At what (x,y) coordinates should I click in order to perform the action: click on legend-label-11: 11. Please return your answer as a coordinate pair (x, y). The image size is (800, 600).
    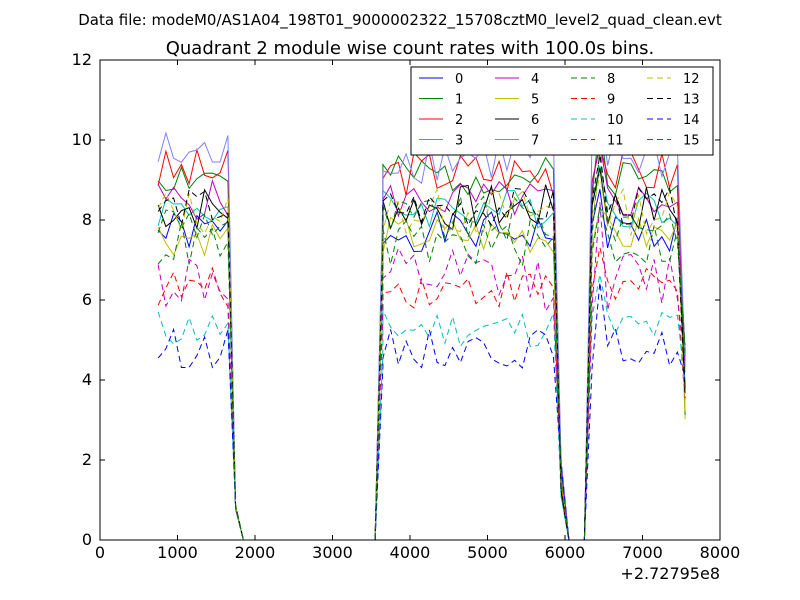
    Looking at the image, I should click on (615, 141).